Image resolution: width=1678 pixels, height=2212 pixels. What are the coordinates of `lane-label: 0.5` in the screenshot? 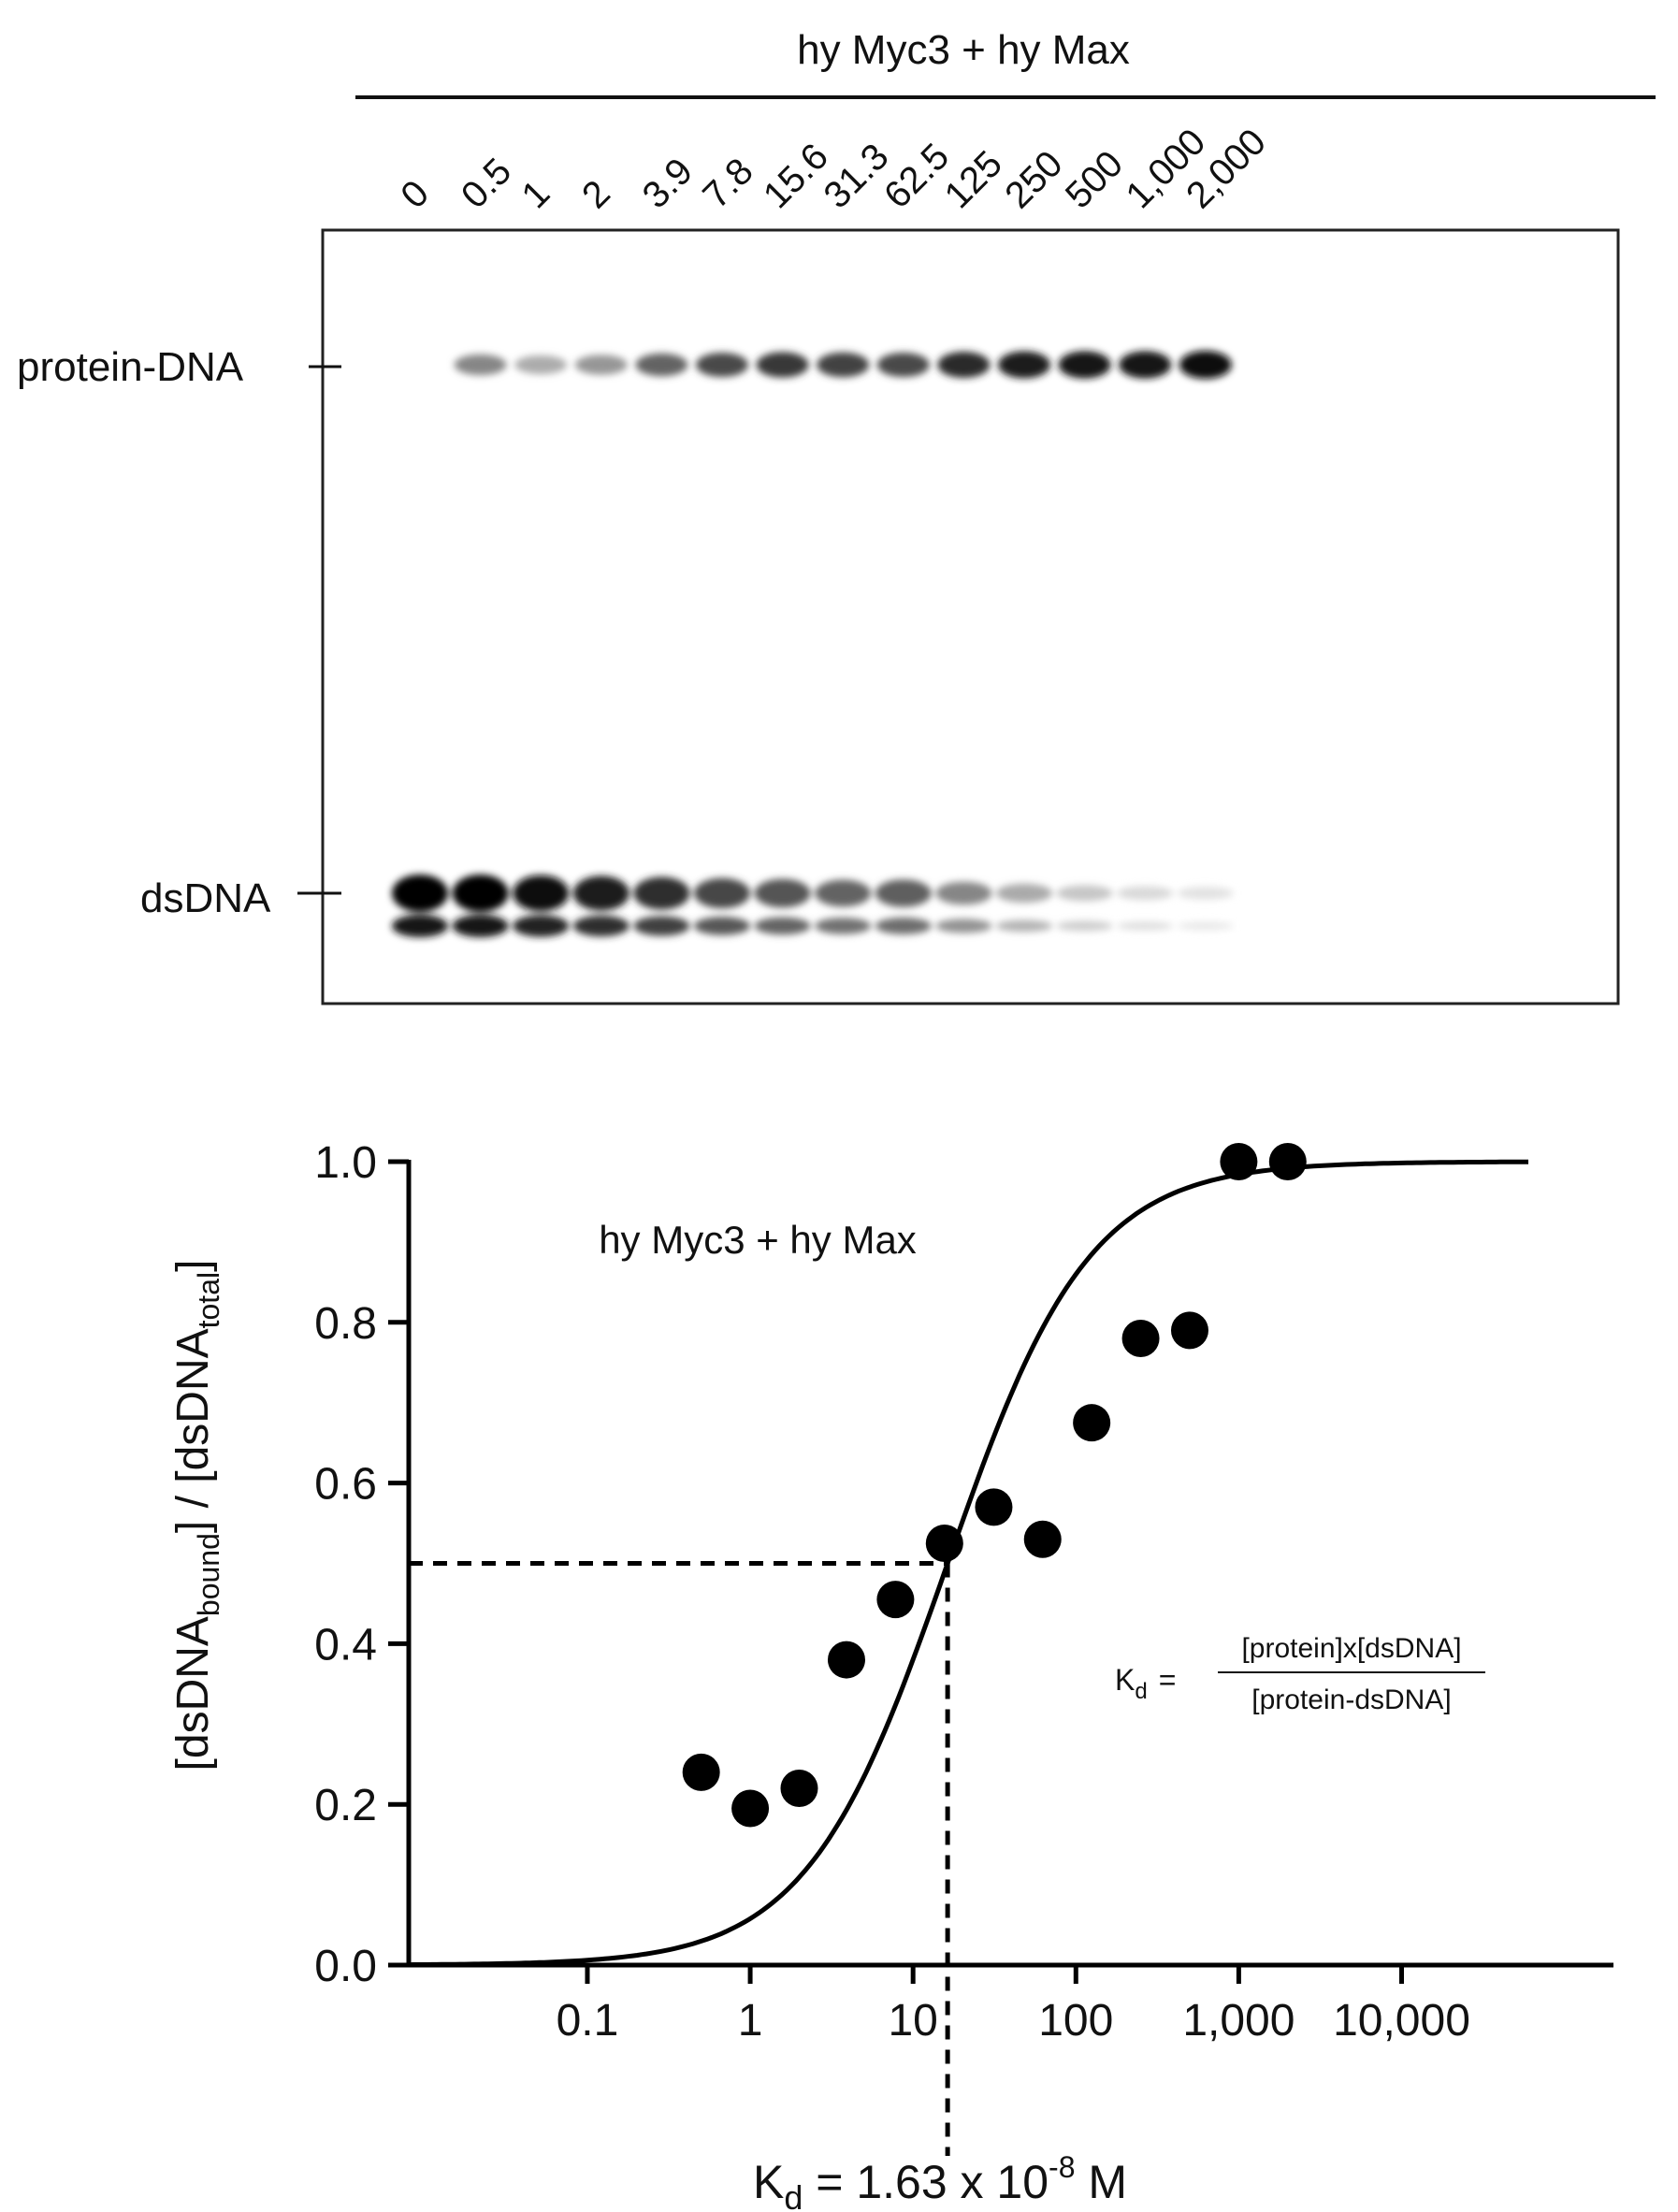 It's located at (486, 184).